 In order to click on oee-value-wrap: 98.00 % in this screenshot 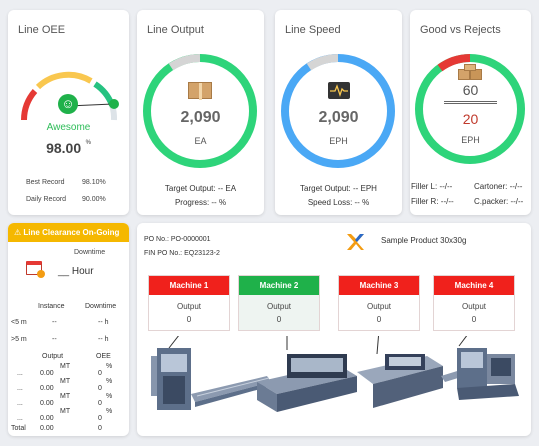, I will do `click(68, 149)`.